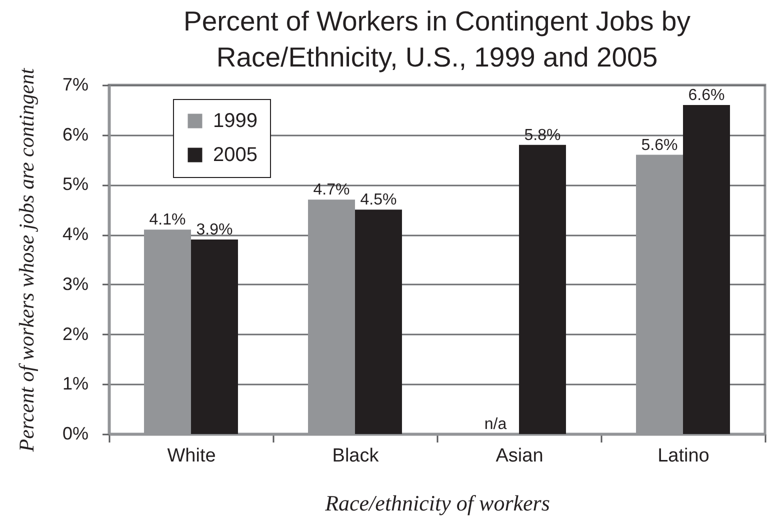 This screenshot has width=768, height=519. I want to click on chart-title: Percent of Workers in Contingent Jobs by Race/Ethnicity, U.S., 1999 and 2005, so click(437, 38).